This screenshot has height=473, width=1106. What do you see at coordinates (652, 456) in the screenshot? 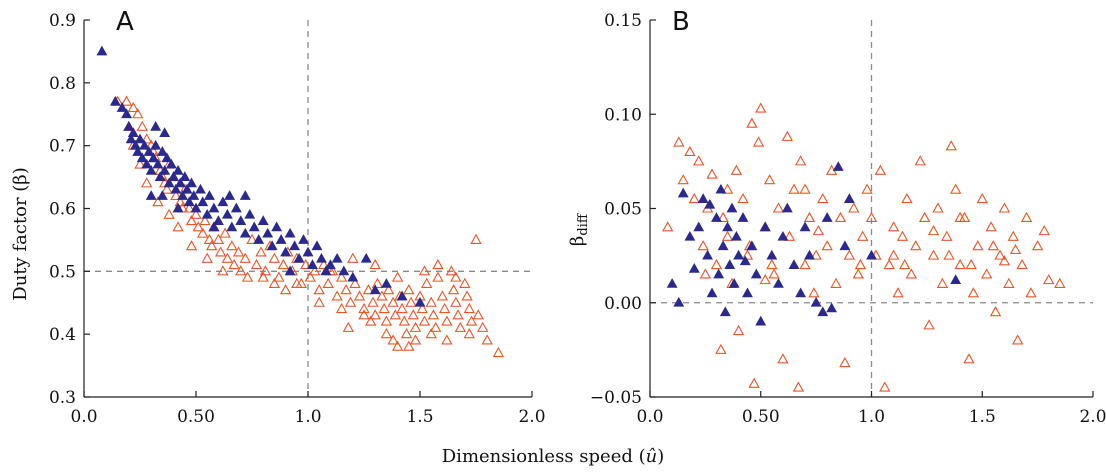
I see `x-axis-label-symbol: û` at bounding box center [652, 456].